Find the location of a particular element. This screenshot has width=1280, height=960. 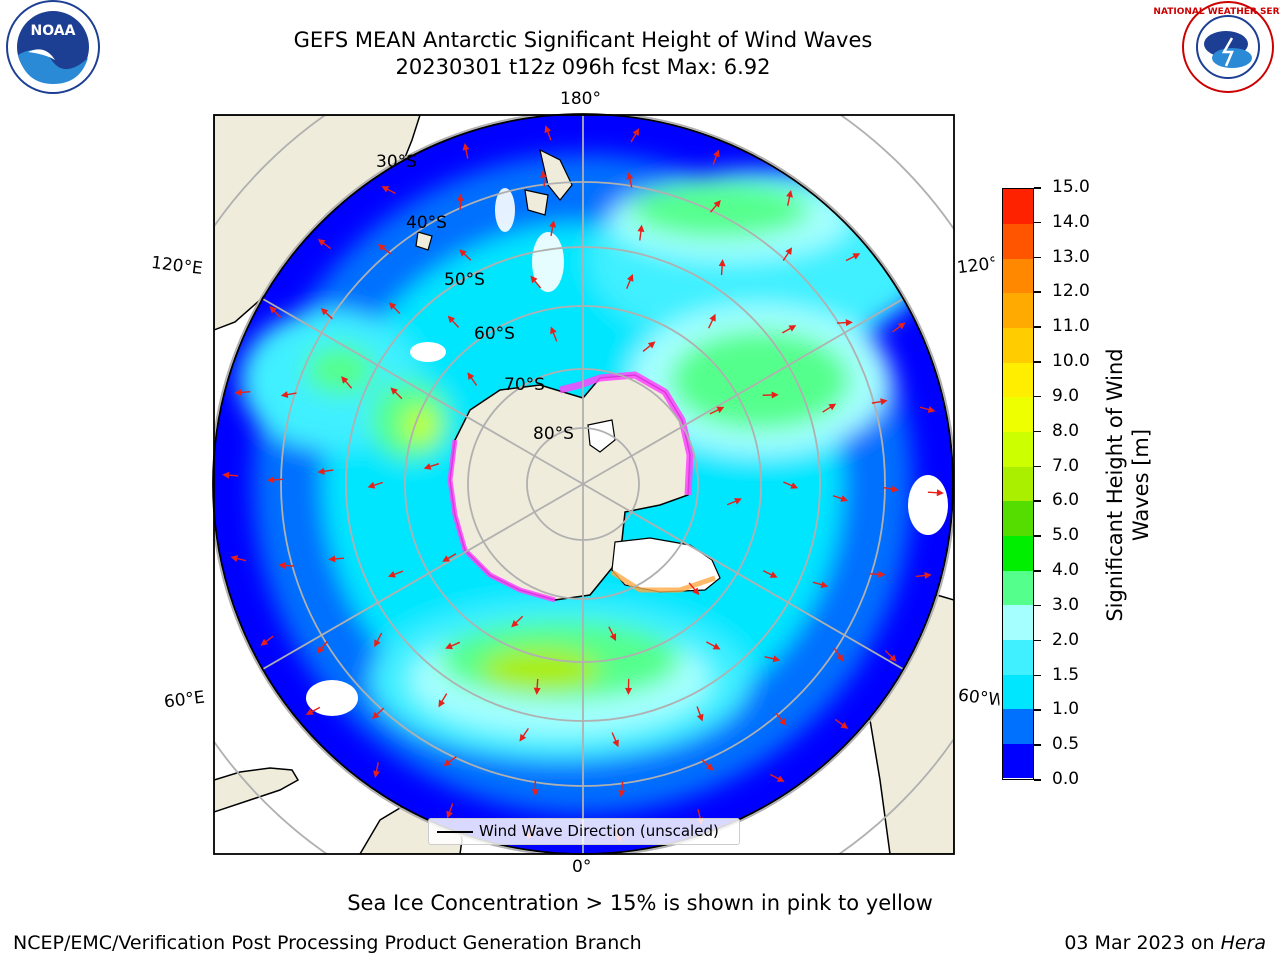

noaa-logo is located at coordinates (53, 47).